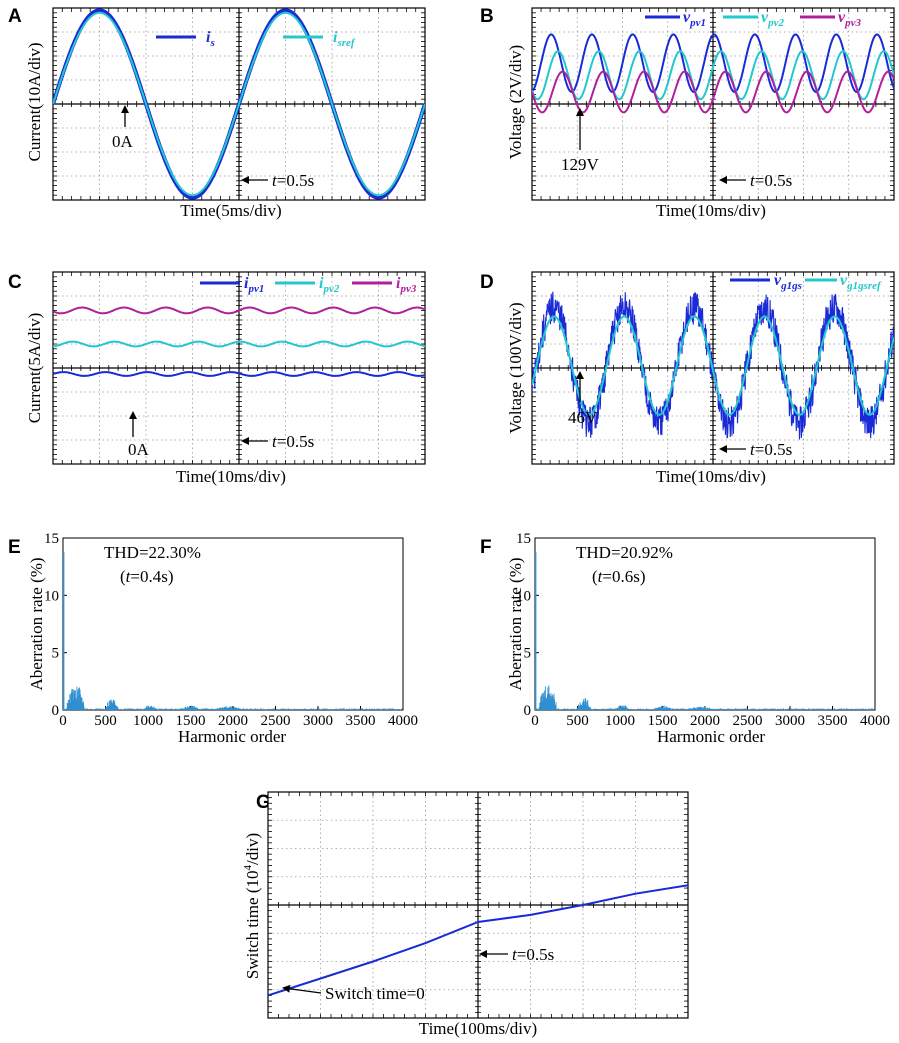 The height and width of the screenshot is (1043, 899). I want to click on y-axis-label-a: Current(10A/div), so click(34, 102).